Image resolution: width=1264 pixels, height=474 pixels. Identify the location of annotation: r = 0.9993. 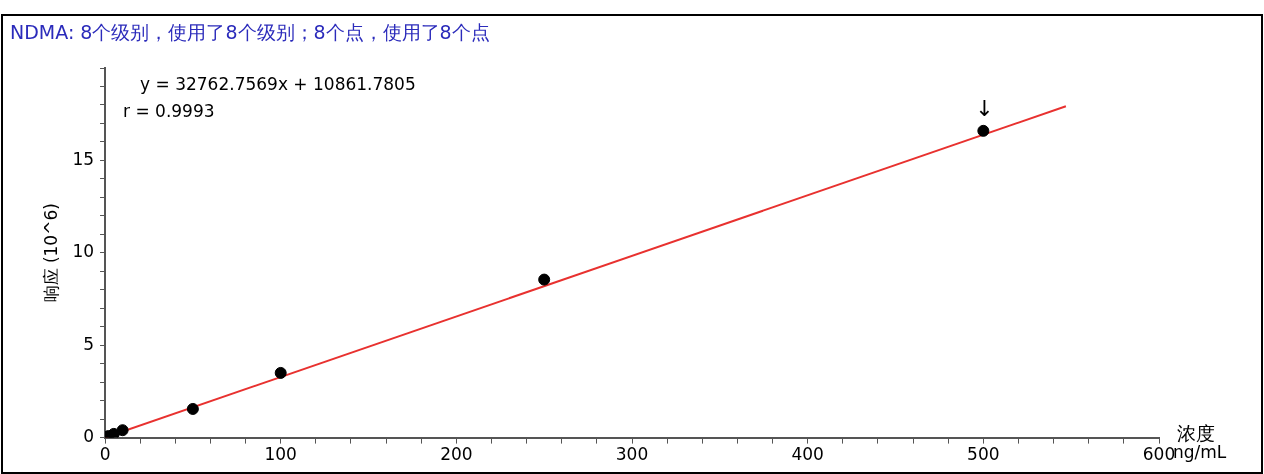
(169, 111).